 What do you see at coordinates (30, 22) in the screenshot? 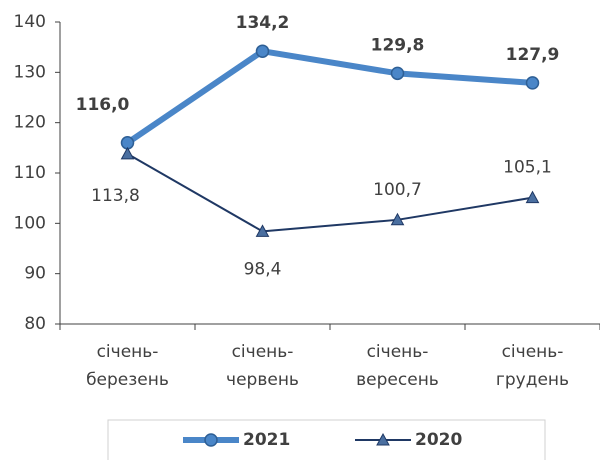
I see `y-tick-label: 140` at bounding box center [30, 22].